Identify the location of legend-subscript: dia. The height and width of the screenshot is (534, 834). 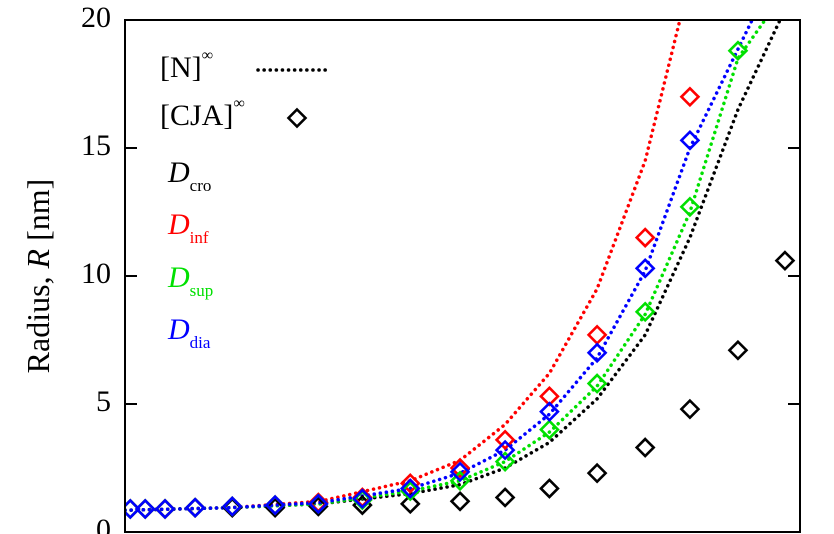
(200, 342).